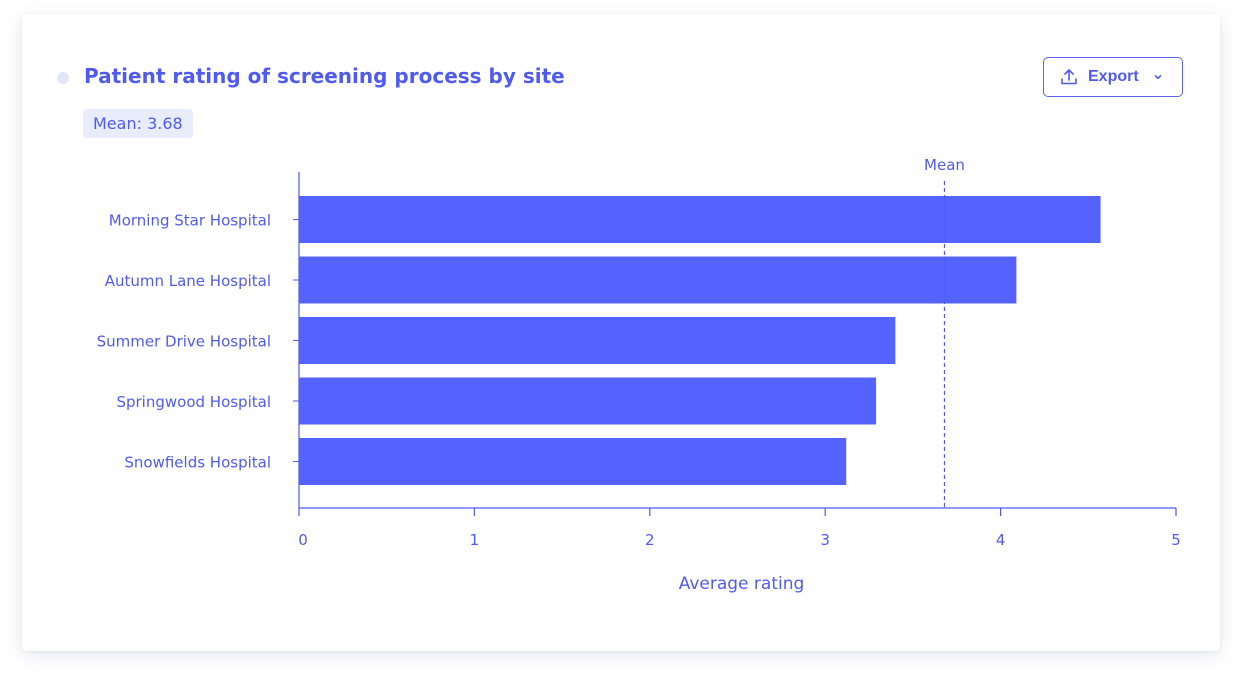 This screenshot has width=1240, height=680. I want to click on export-label: Export, so click(1113, 76).